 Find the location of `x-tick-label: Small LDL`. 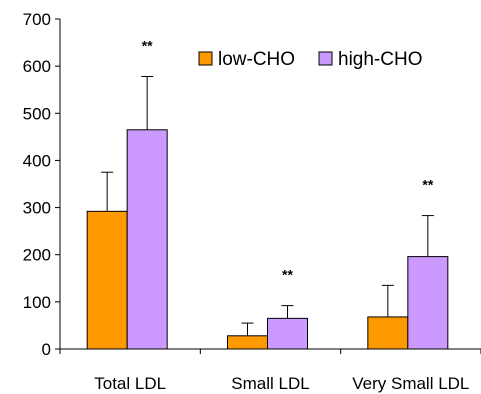

x-tick-label: Small LDL is located at coordinates (270, 383).